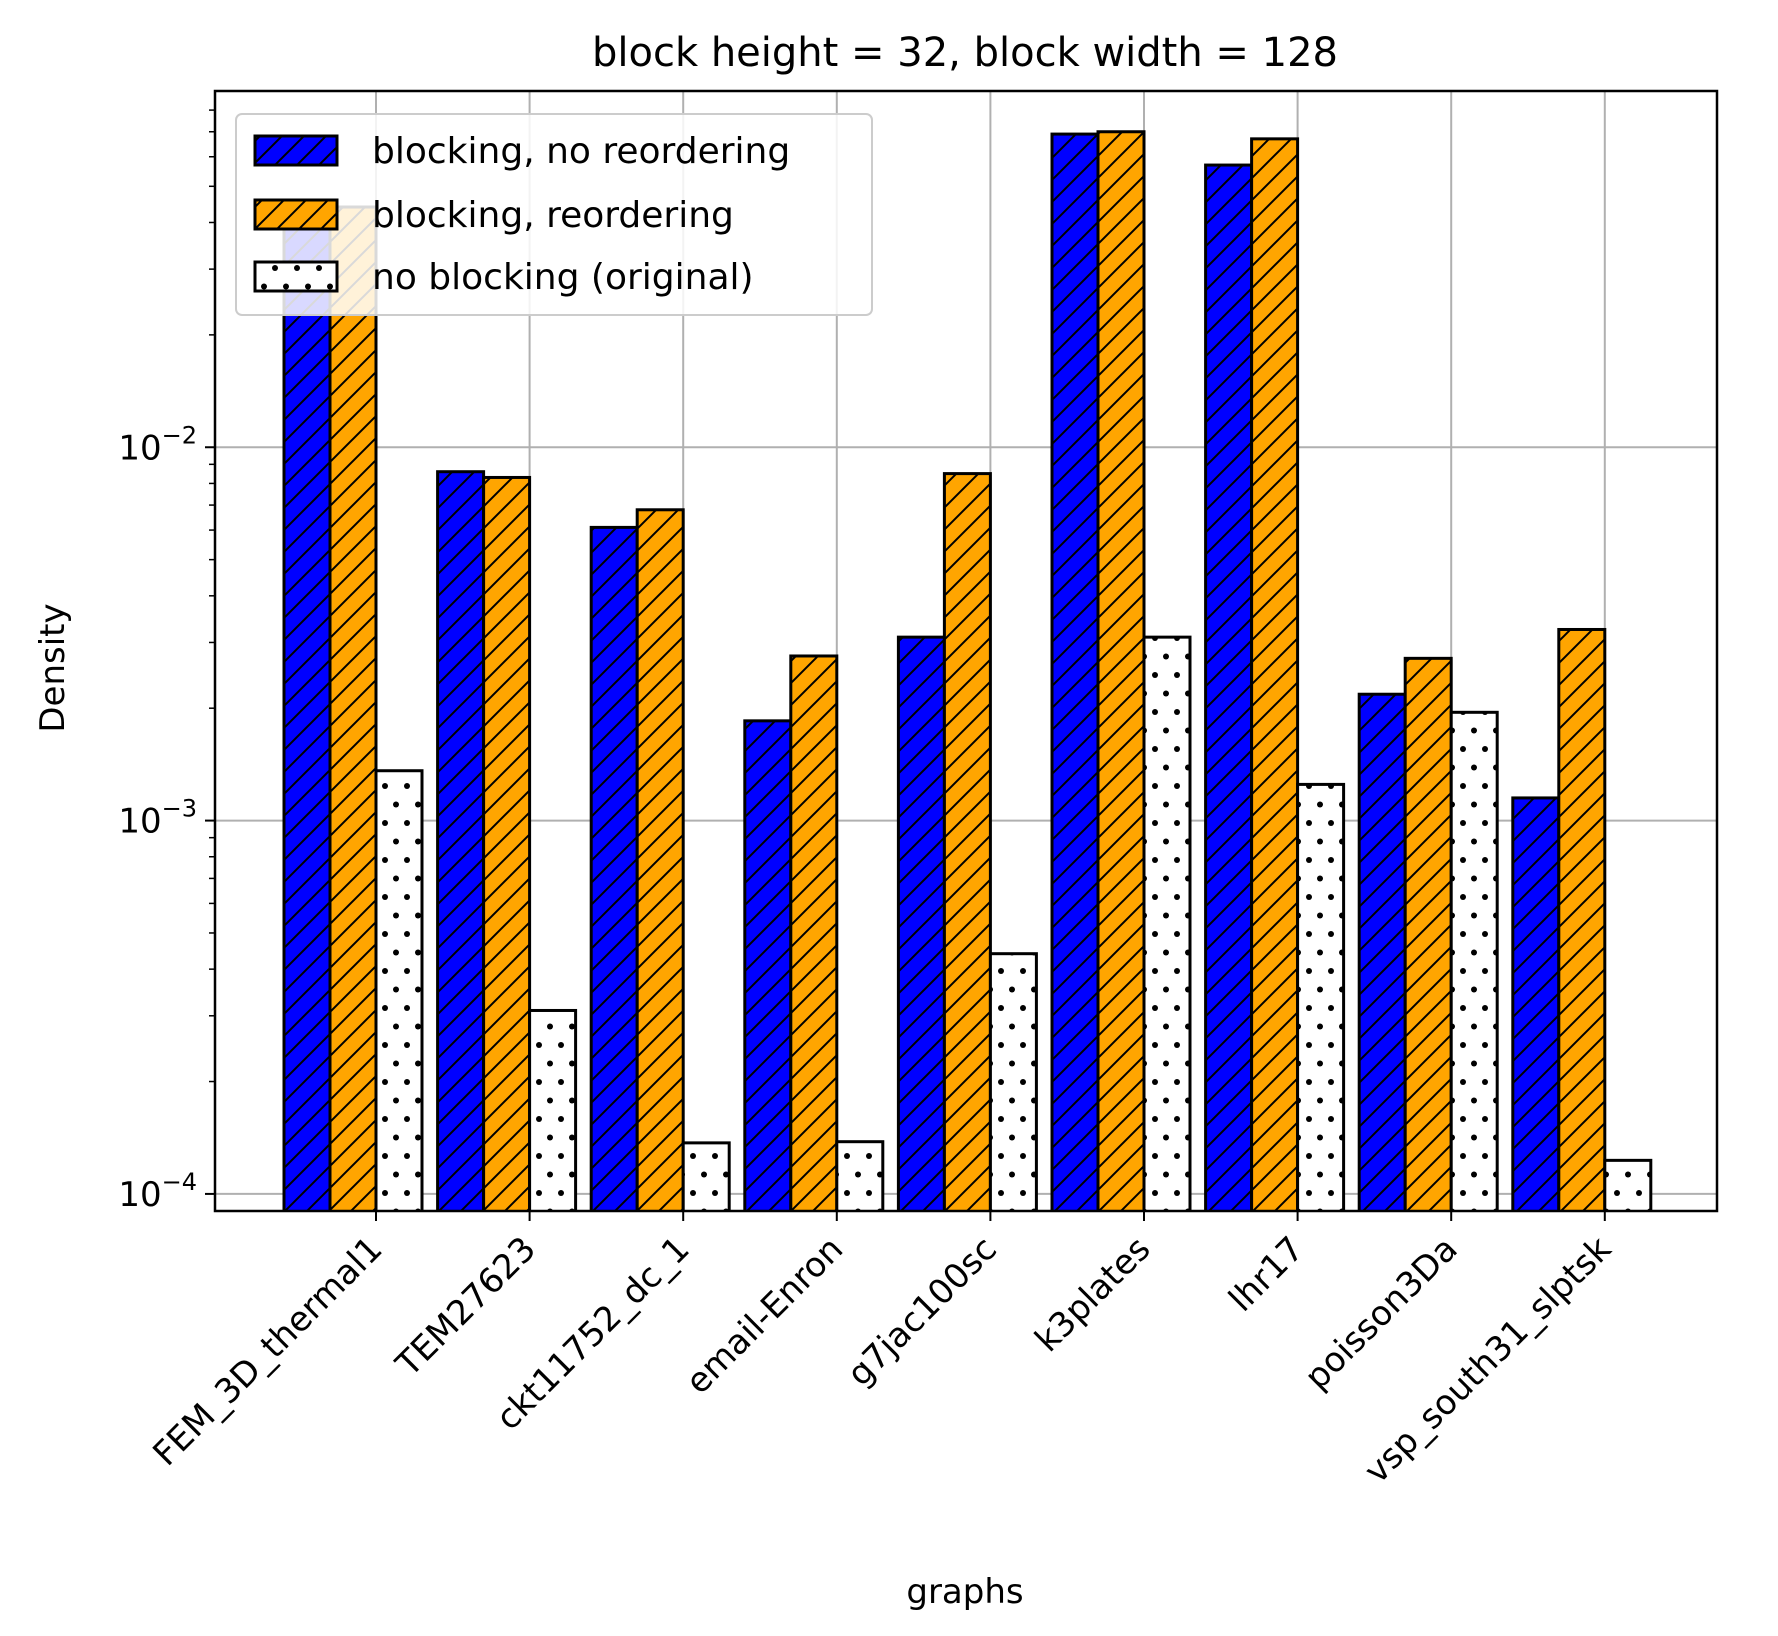 The image size is (1778, 1636). What do you see at coordinates (1075, 682) in the screenshot?
I see `bar-blocking-no-reordering-k3plates` at bounding box center [1075, 682].